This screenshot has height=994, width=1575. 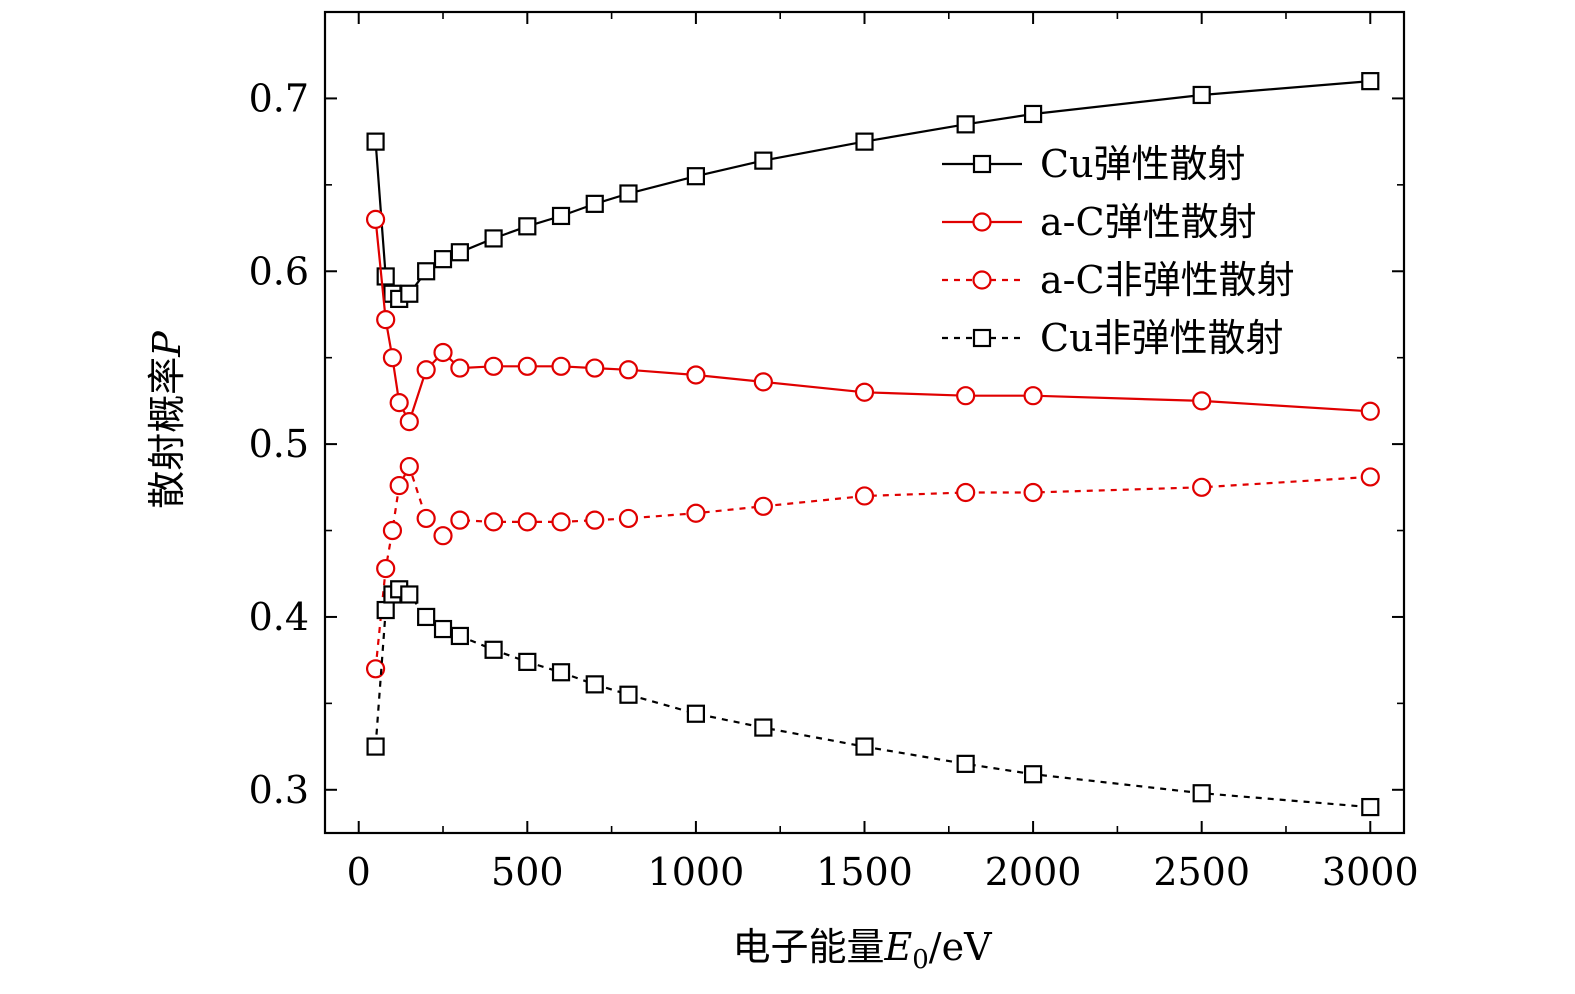 I want to click on x-tick-labels: 0 500 1000 1500 2000 2500 3000, so click(x=883, y=872).